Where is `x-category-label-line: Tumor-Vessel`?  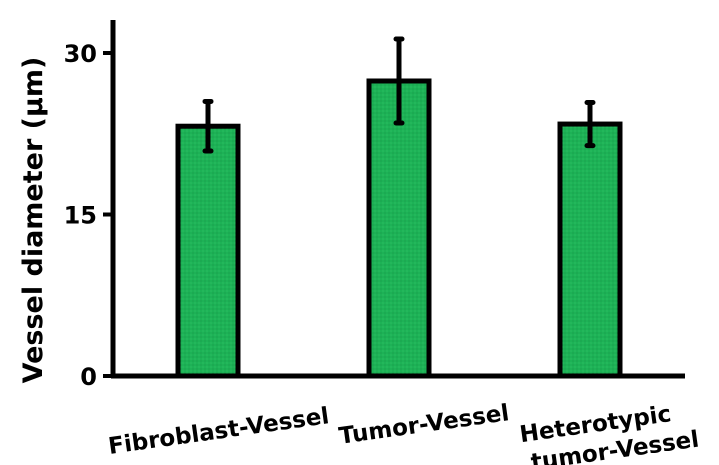 x-category-label-line: Tumor-Vessel is located at coordinates (423, 425).